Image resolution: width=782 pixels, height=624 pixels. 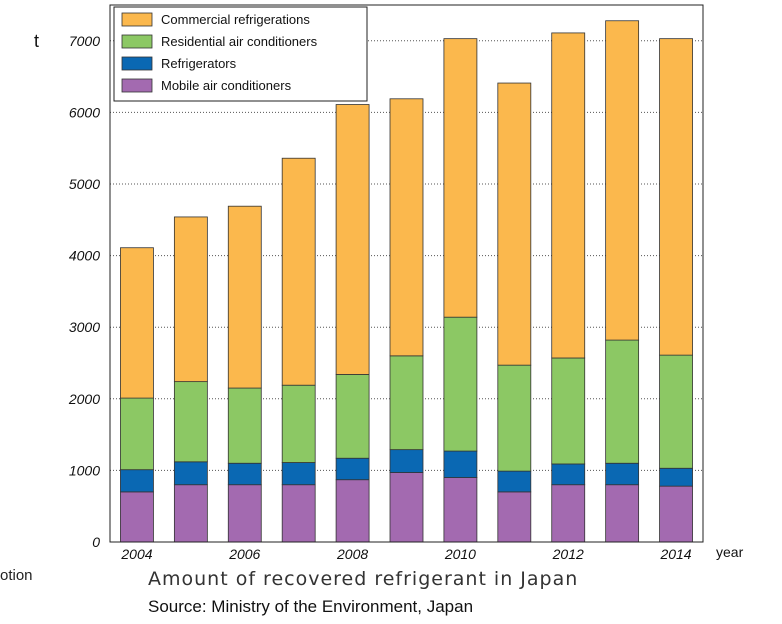 I want to click on y-tick-label: 3000, so click(x=84, y=327).